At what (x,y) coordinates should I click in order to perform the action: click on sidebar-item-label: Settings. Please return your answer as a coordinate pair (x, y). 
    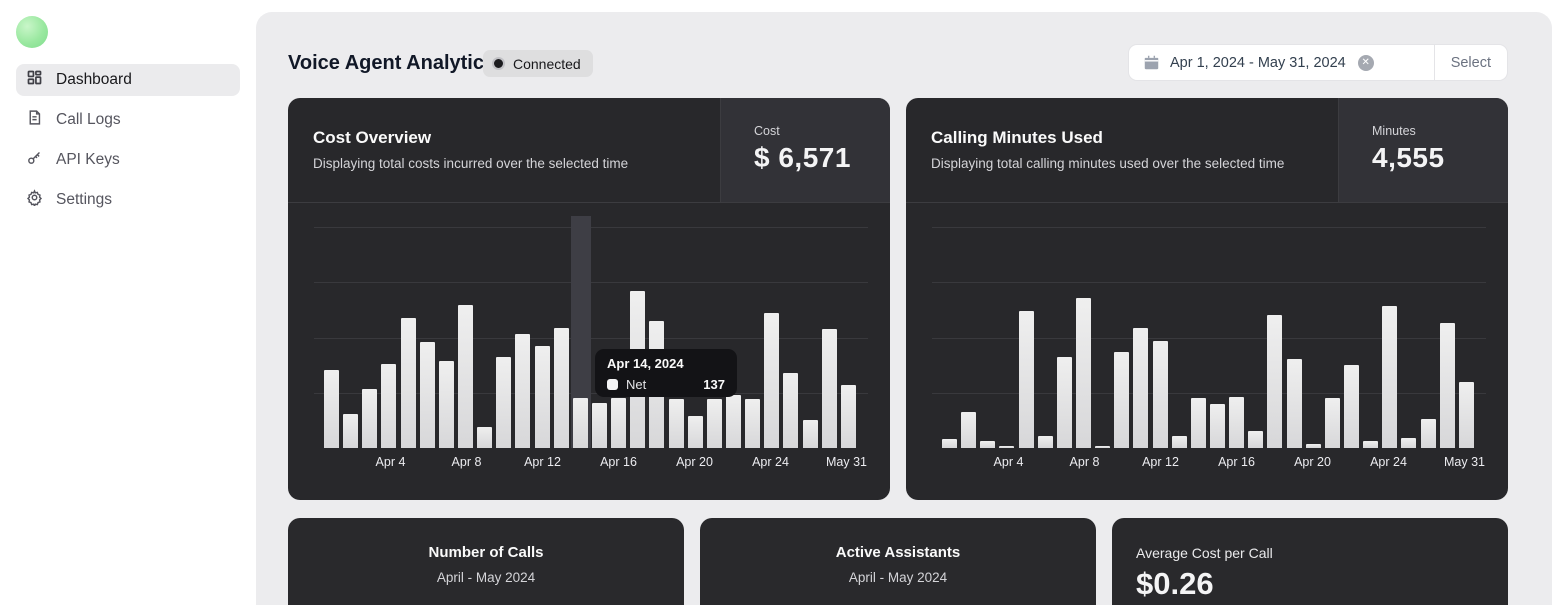
    Looking at the image, I should click on (84, 199).